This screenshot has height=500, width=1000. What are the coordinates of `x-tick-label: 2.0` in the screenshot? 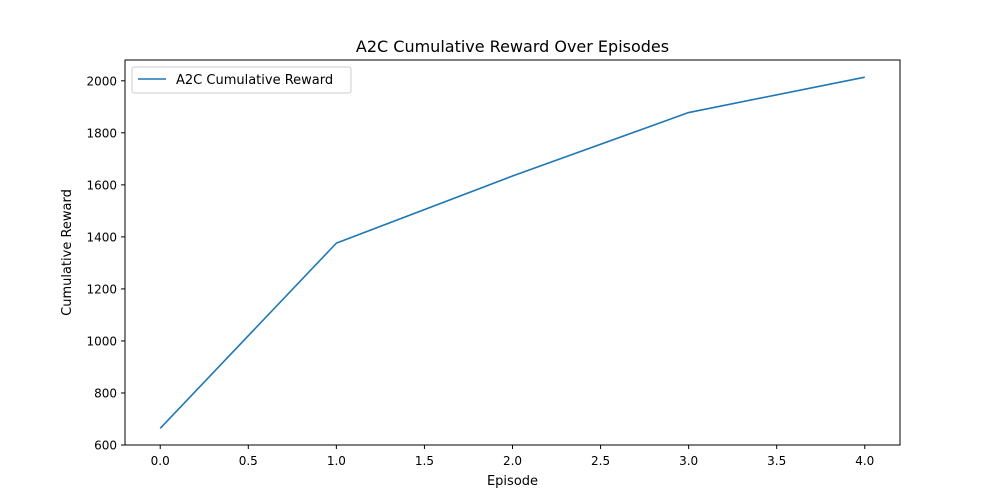 It's located at (512, 461).